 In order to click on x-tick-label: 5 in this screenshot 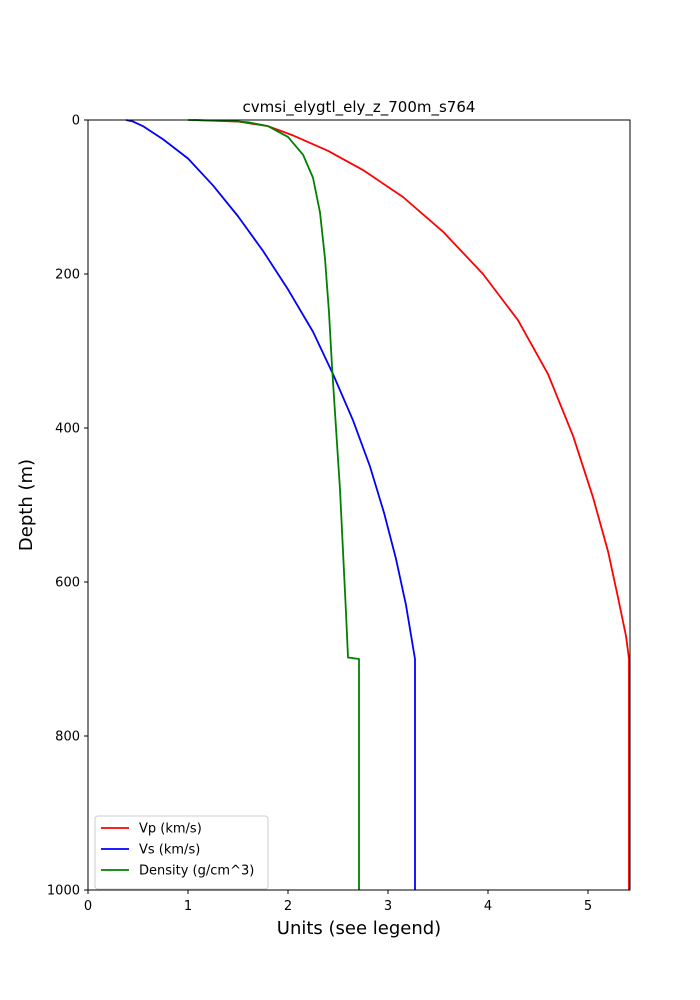, I will do `click(588, 906)`.